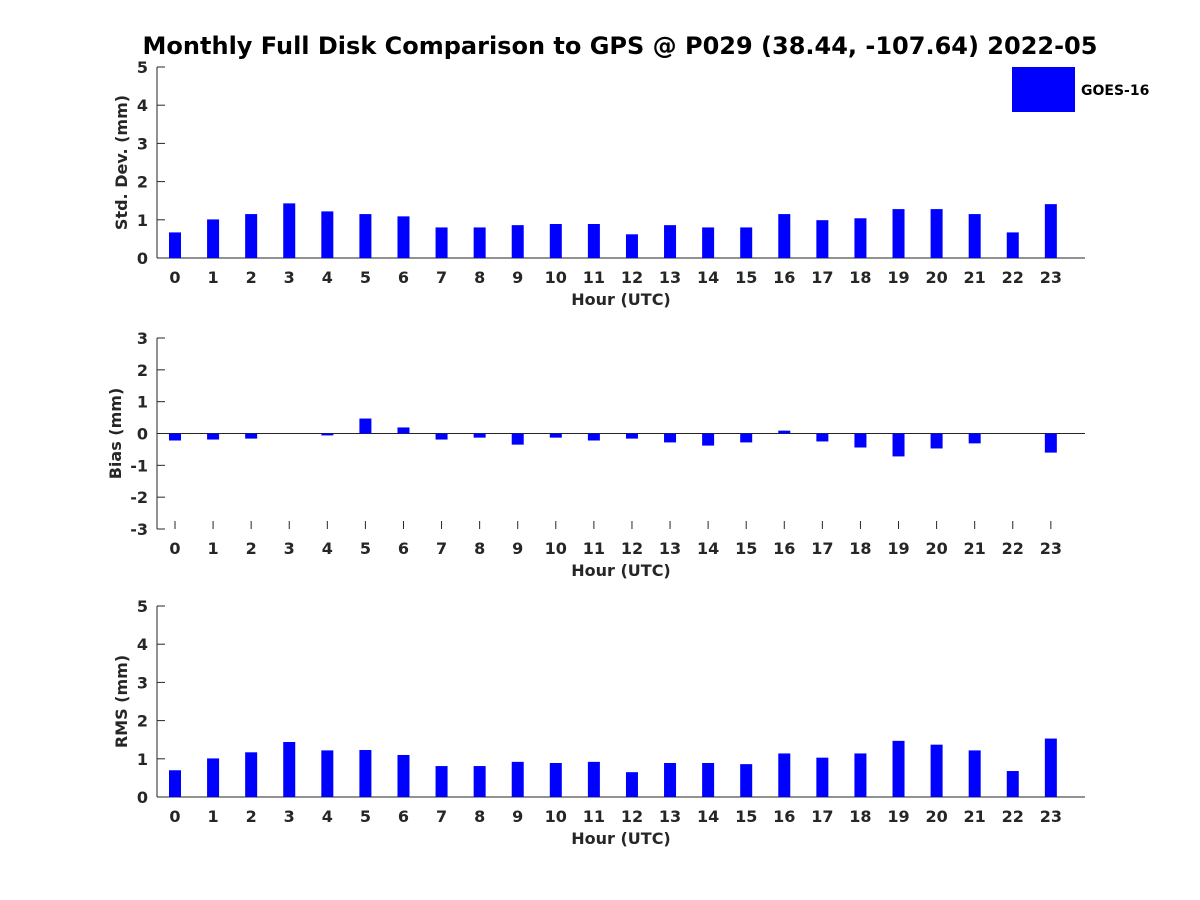 The width and height of the screenshot is (1200, 900). What do you see at coordinates (139, 497) in the screenshot?
I see `y-tick-label: -2` at bounding box center [139, 497].